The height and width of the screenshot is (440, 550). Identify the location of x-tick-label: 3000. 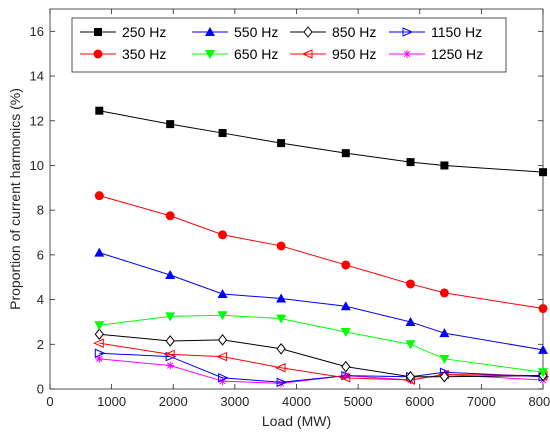
(234, 401).